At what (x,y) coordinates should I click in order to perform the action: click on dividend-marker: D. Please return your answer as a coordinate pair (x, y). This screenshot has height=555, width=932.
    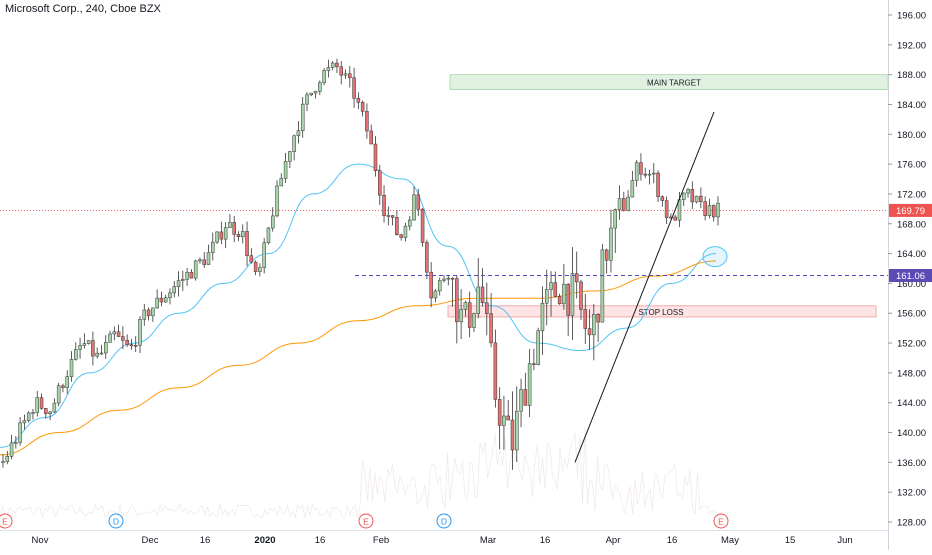
    Looking at the image, I should click on (116, 521).